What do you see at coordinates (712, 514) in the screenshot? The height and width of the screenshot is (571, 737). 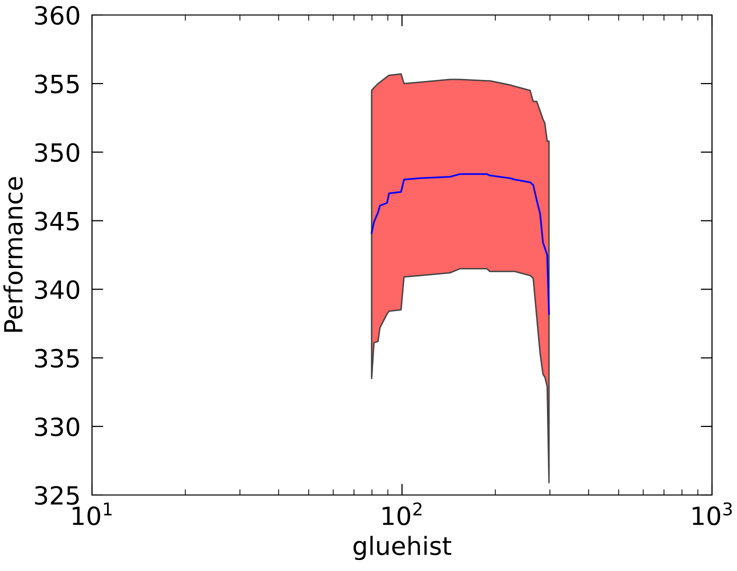 I see `x-tick-label: 10$^{3}$` at bounding box center [712, 514].